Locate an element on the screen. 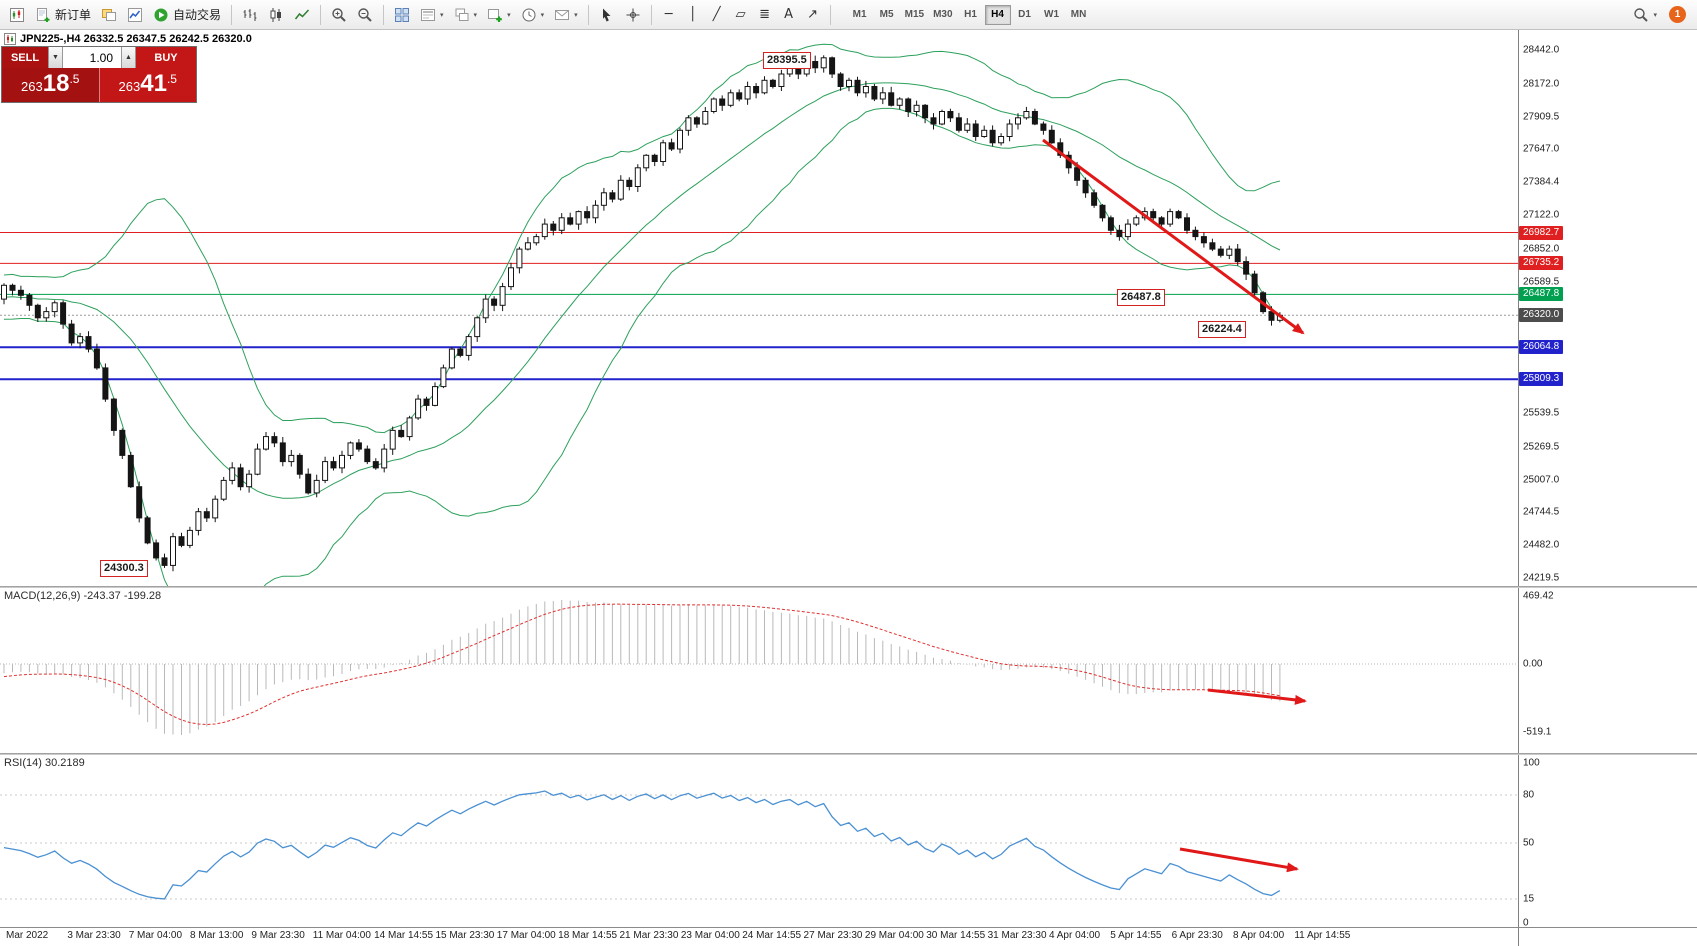 Image resolution: width=1697 pixels, height=946 pixels. auto-trading-button: 自动交易 is located at coordinates (187, 15).